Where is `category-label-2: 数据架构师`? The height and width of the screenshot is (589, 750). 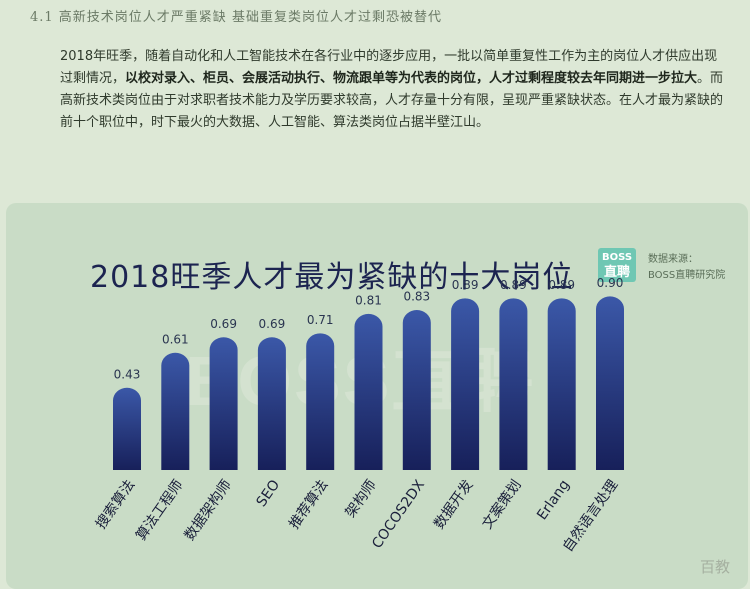
category-label-2: 数据架构师 is located at coordinates (208, 510).